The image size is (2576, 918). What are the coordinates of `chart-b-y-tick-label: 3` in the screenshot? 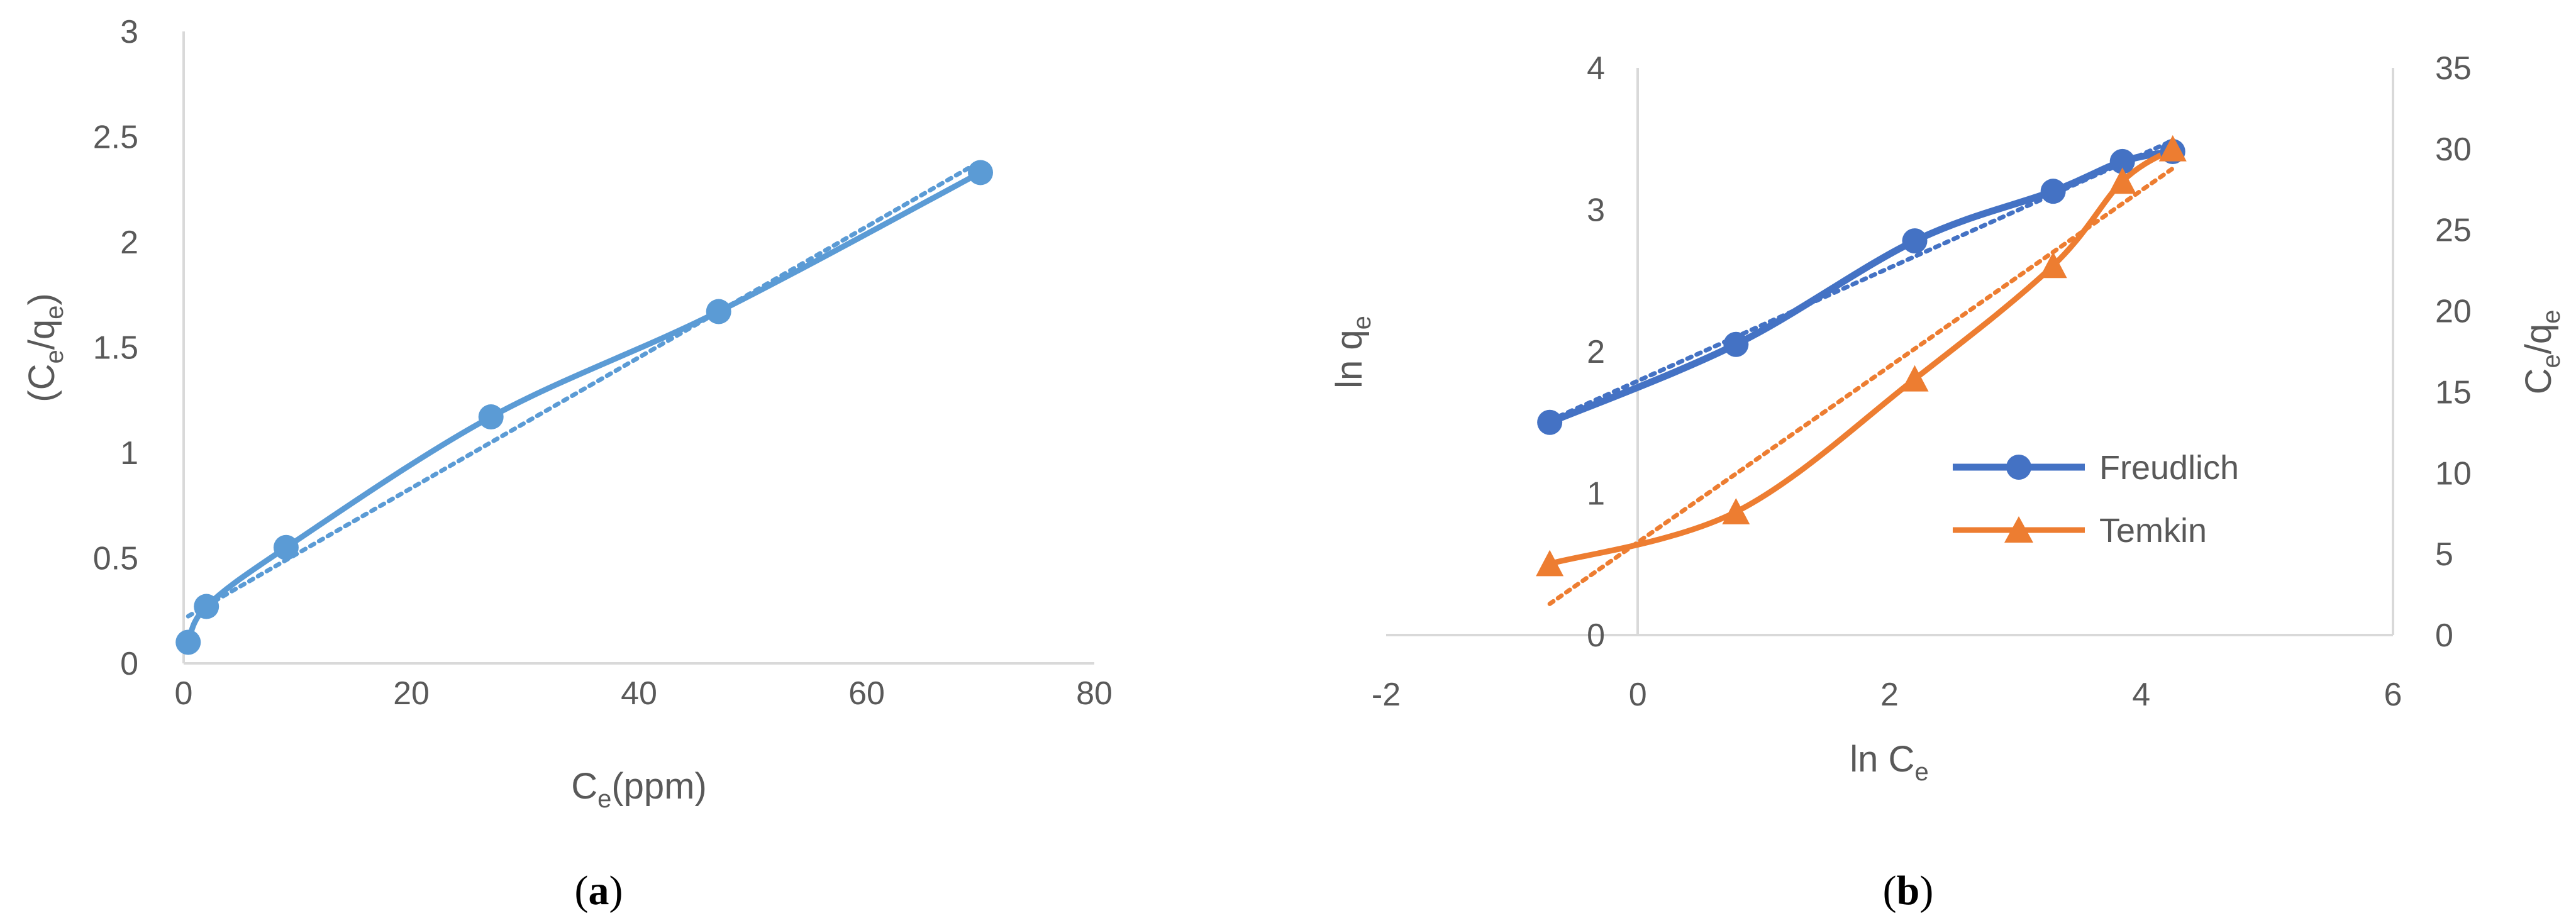 It's located at (1596, 211).